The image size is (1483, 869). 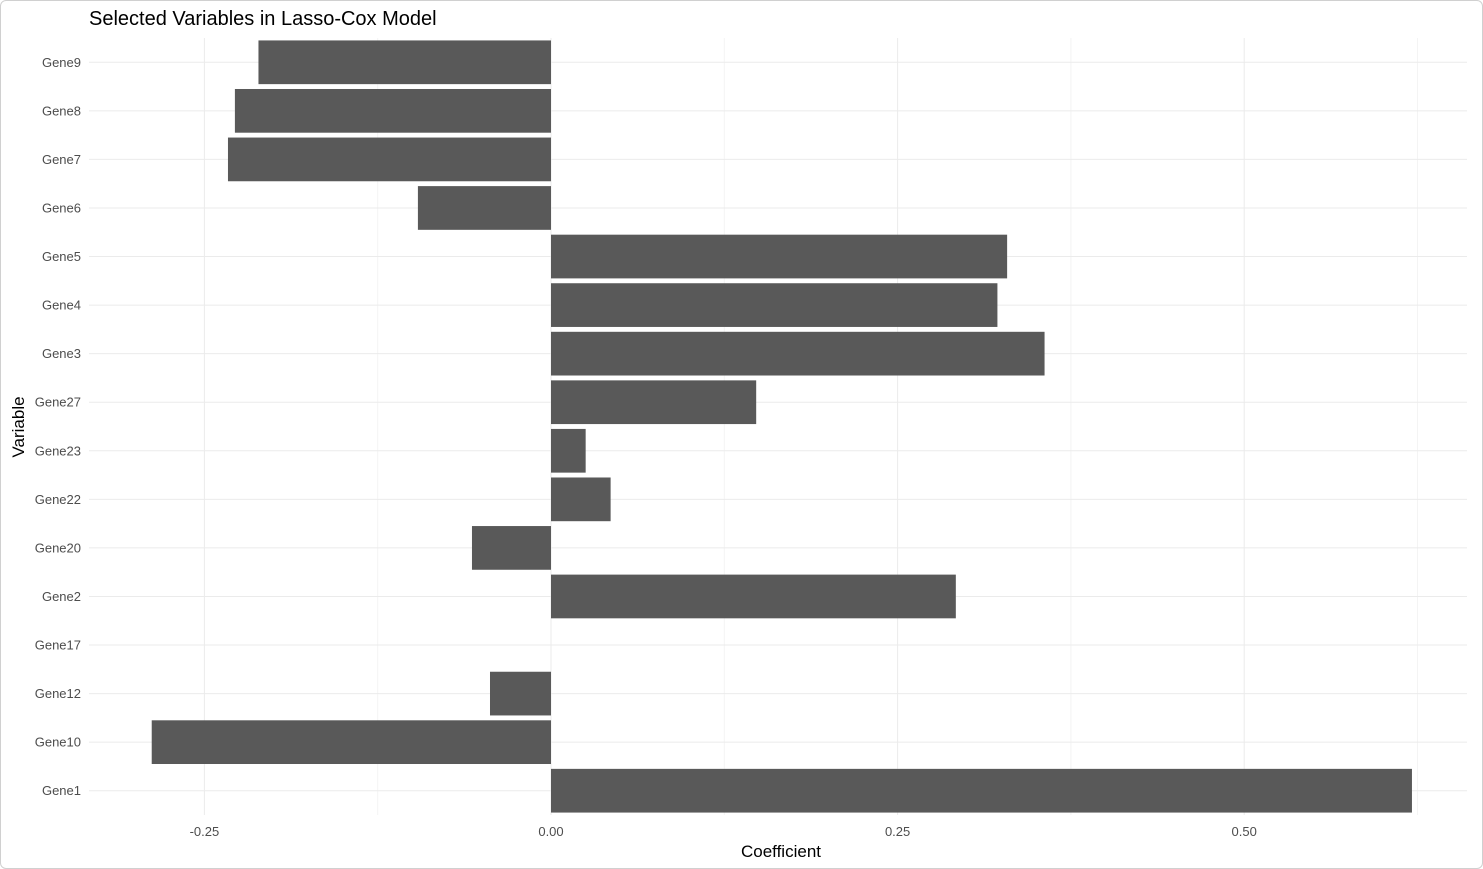 I want to click on y-tick-label: Gene6, so click(x=61, y=207).